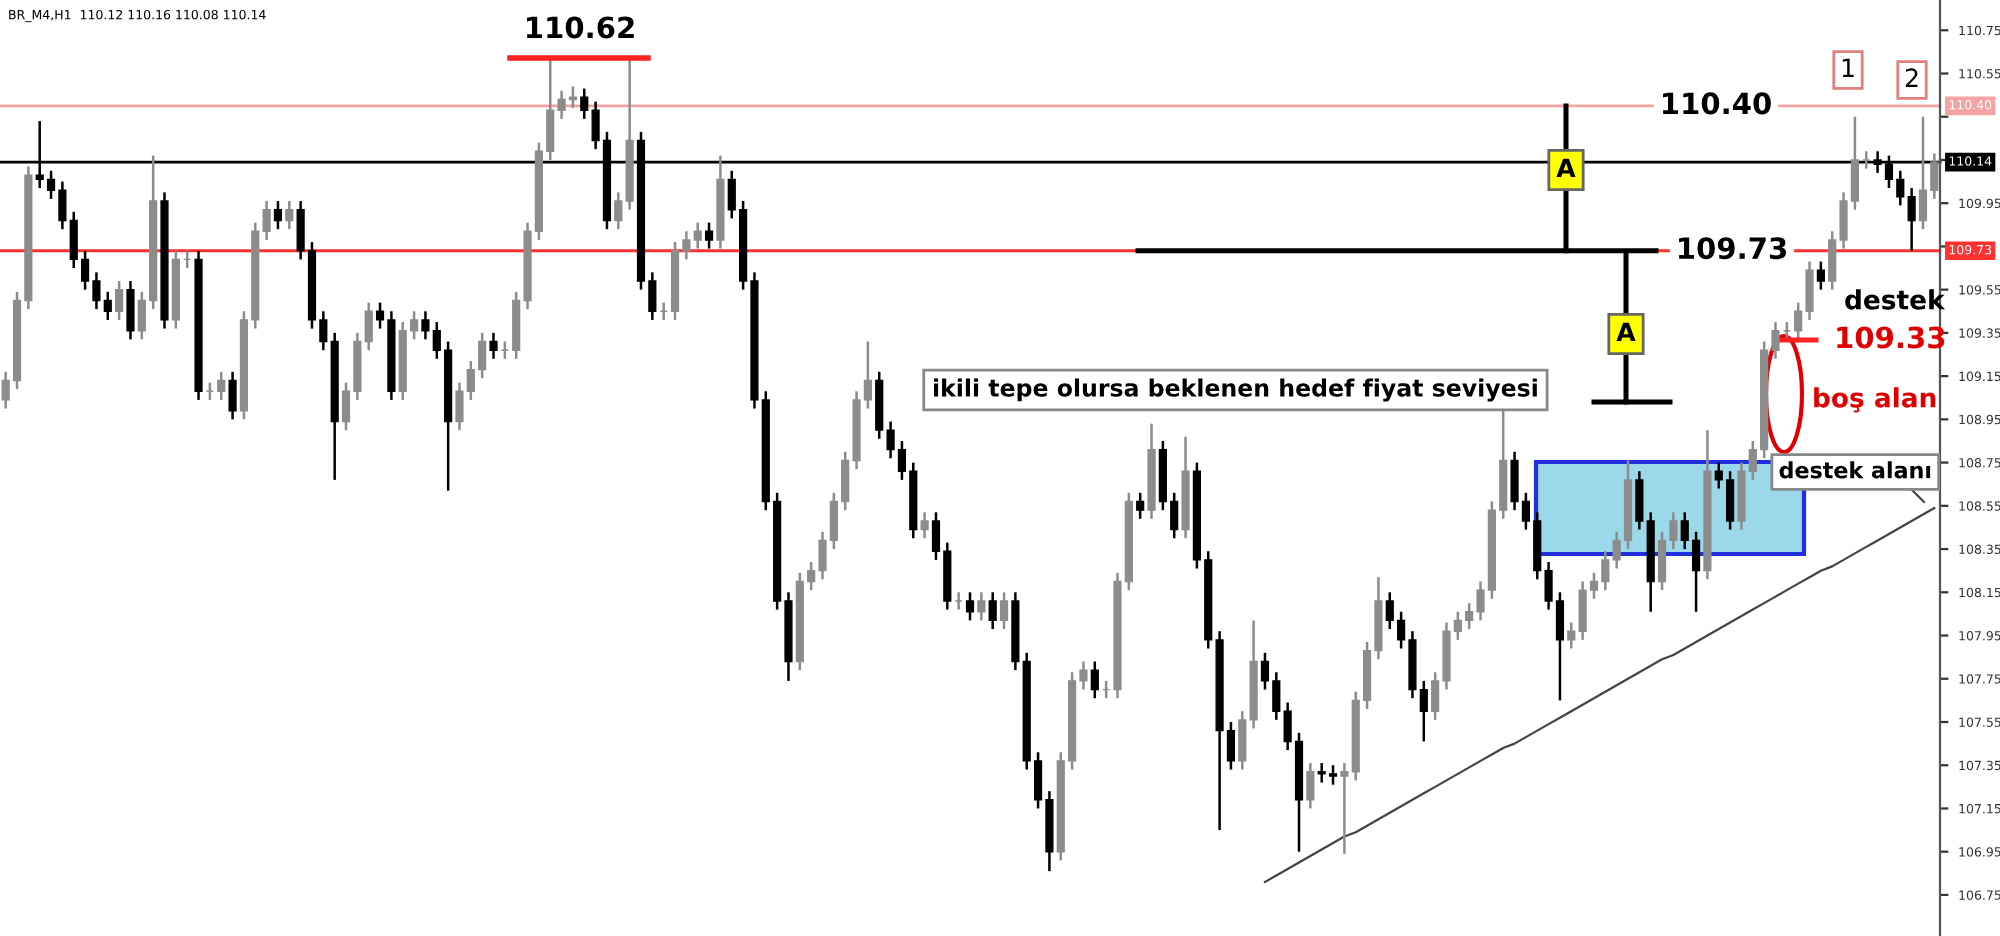 The width and height of the screenshot is (2000, 936). I want to click on annotation: 109.73, so click(1732, 248).